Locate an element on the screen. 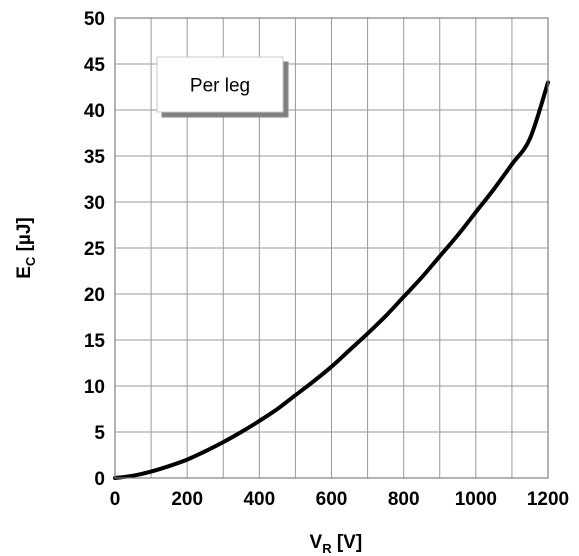 This screenshot has width=579, height=556. y-tick-label: 45 is located at coordinates (95, 65).